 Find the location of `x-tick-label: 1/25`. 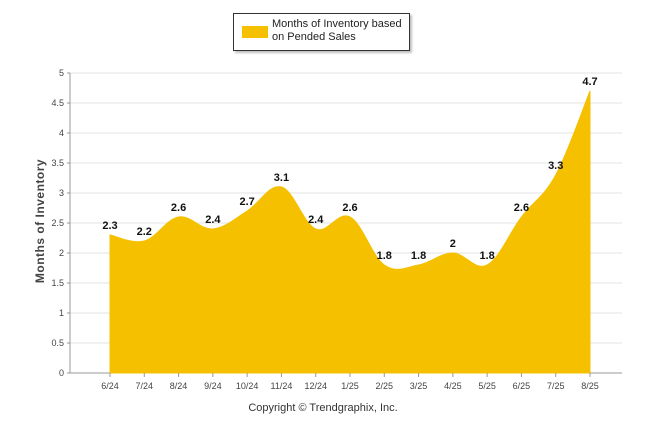

x-tick-label: 1/25 is located at coordinates (350, 386).